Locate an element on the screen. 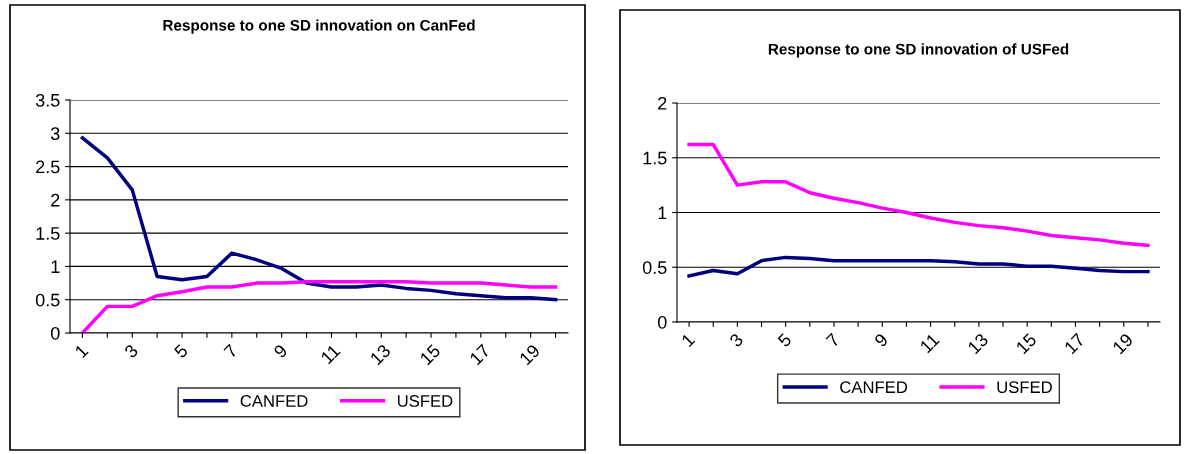  y-tick-label: 3.5 is located at coordinates (47, 100).